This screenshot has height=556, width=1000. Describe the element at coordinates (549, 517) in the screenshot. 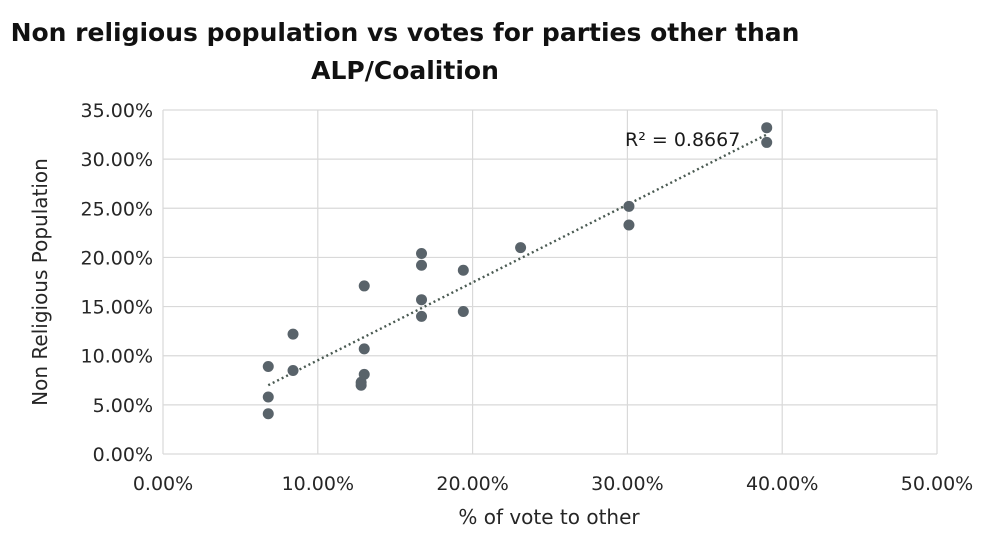

I see `x-axis-label: % of vote to other` at that location.